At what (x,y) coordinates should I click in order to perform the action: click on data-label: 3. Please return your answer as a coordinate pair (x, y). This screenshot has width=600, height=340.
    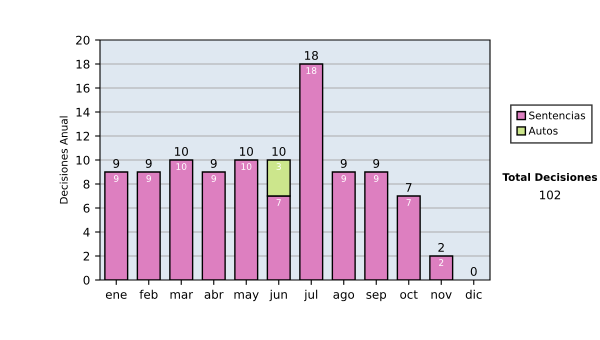
    Looking at the image, I should click on (278, 166).